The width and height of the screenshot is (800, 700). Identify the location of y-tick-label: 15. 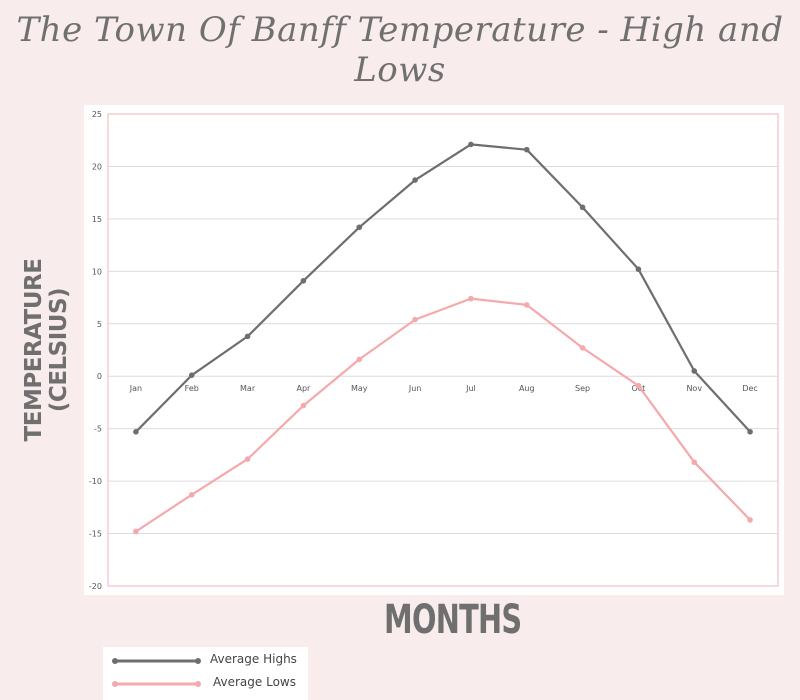
(97, 219).